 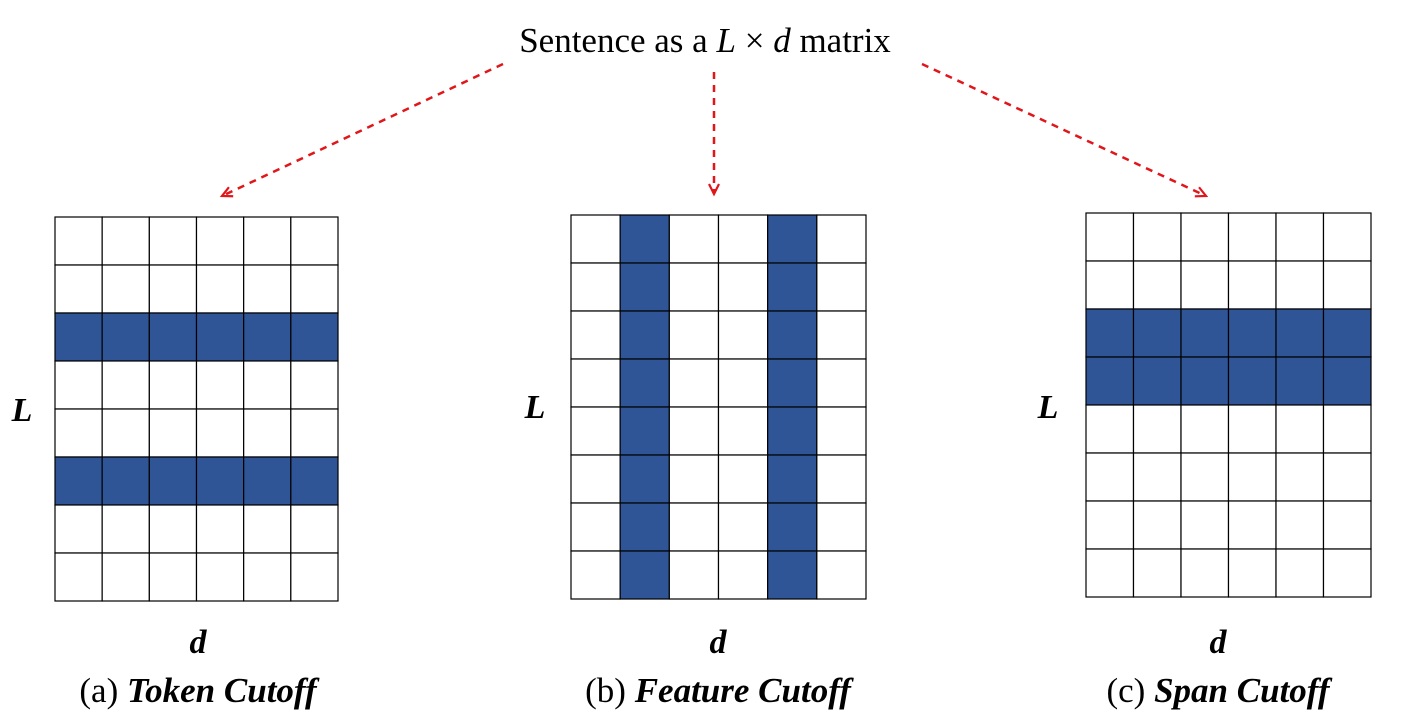 I want to click on title-var-l: L, so click(x=725, y=40).